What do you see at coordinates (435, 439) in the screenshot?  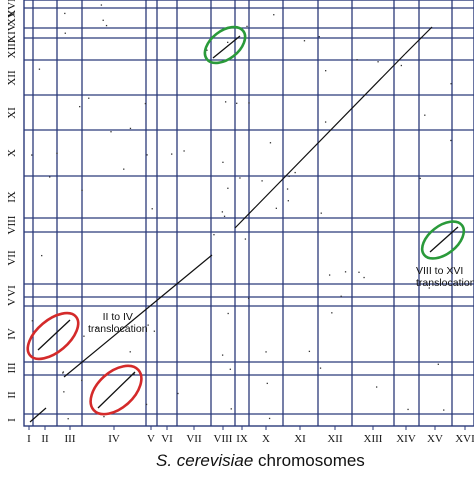 I see `x-label-chr-xv: XV` at bounding box center [435, 439].